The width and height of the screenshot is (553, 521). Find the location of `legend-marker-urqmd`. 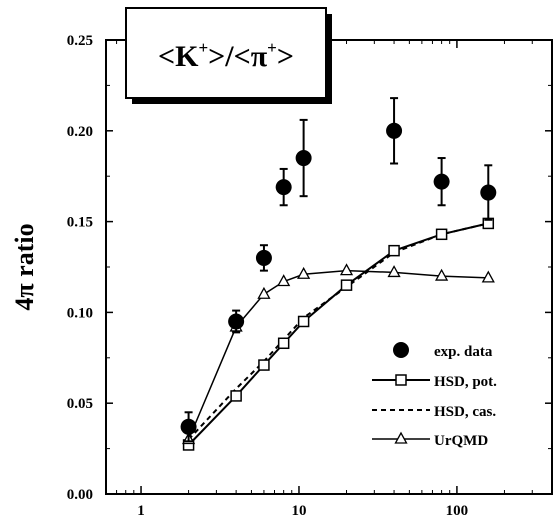

legend-marker-urqmd is located at coordinates (401, 437).